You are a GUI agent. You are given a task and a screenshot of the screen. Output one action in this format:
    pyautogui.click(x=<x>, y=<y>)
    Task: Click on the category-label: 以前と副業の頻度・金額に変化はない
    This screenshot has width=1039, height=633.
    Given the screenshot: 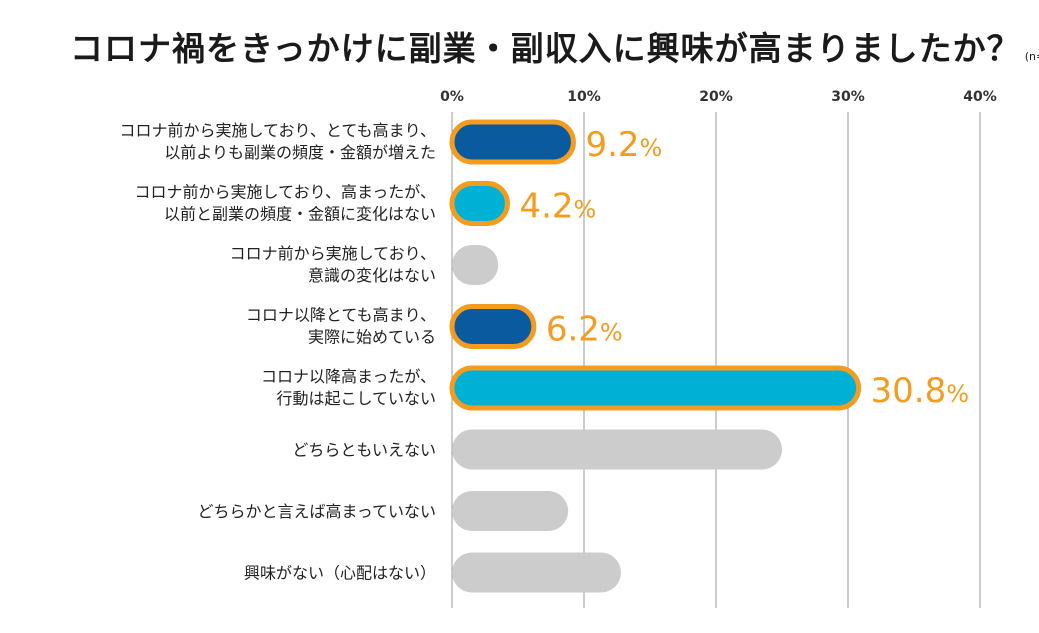 What is the action you would take?
    pyautogui.click(x=300, y=214)
    